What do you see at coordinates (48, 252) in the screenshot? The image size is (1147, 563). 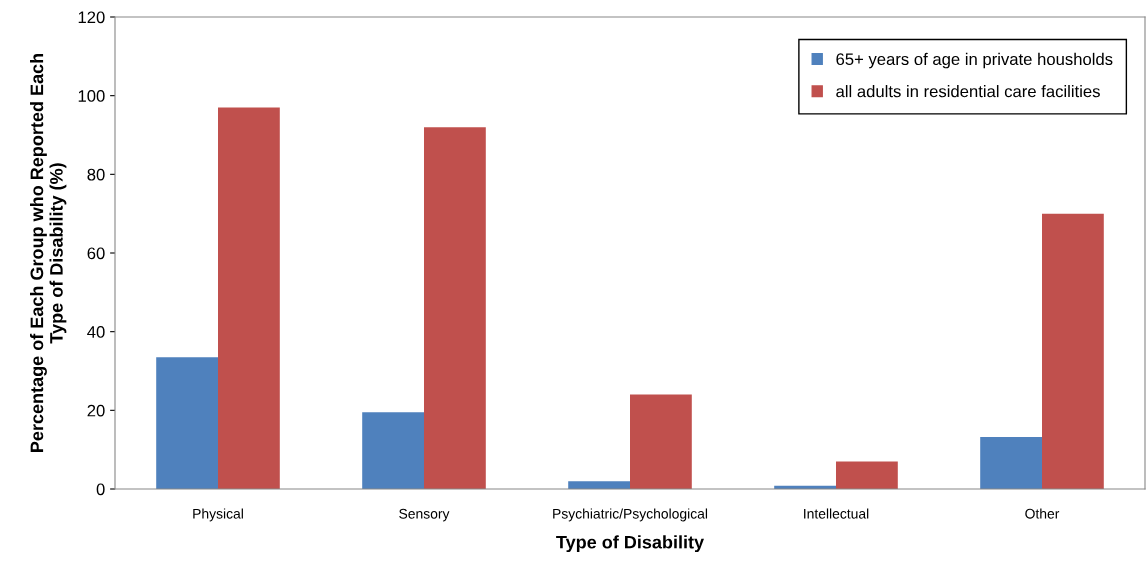 I see `y-axis-title: Percentage of Each Group who Reported Each Type of Disability (%)` at bounding box center [48, 252].